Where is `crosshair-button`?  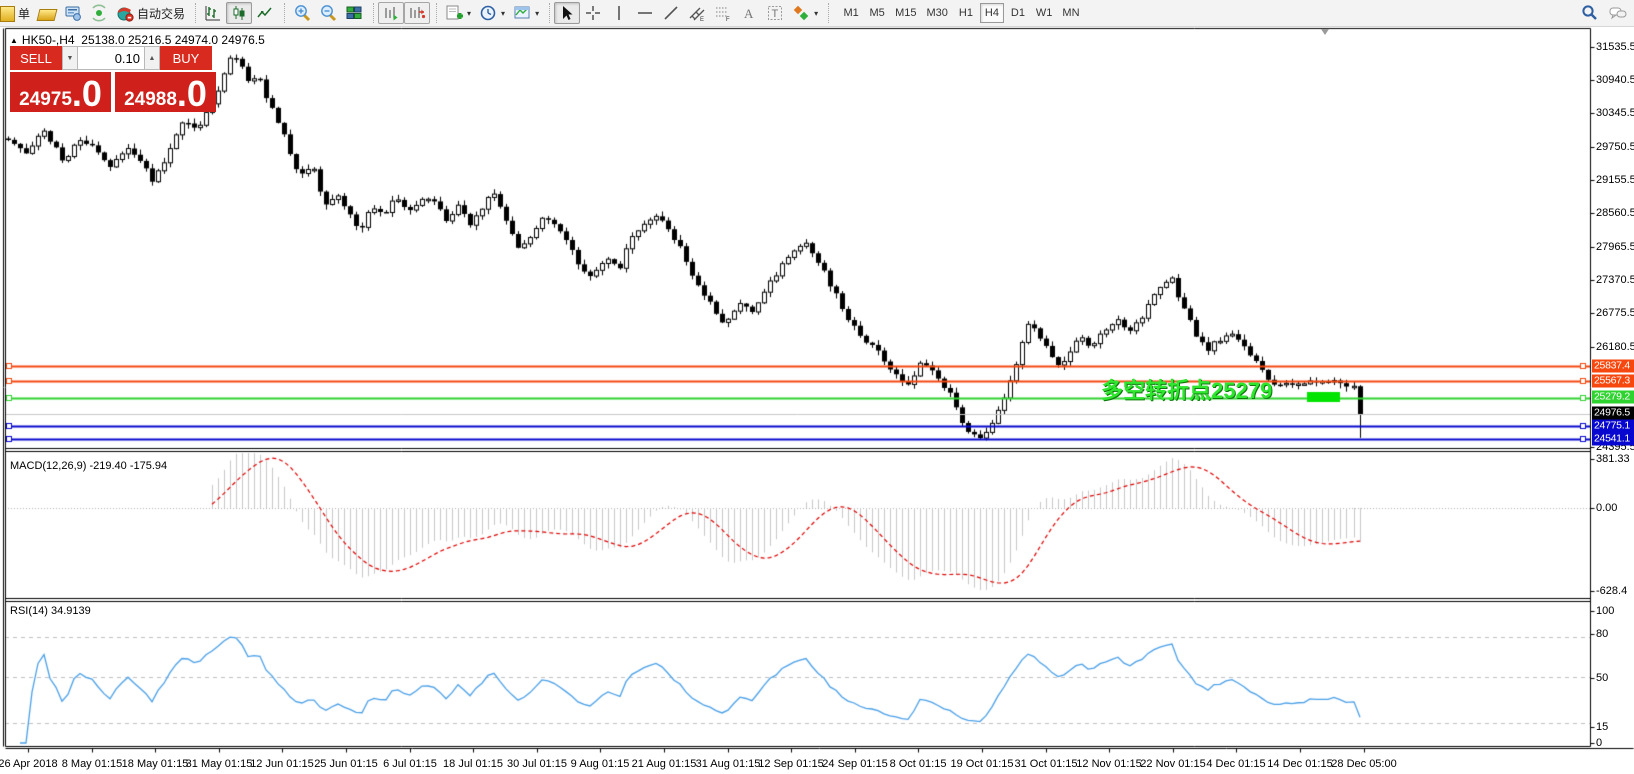
crosshair-button is located at coordinates (593, 13).